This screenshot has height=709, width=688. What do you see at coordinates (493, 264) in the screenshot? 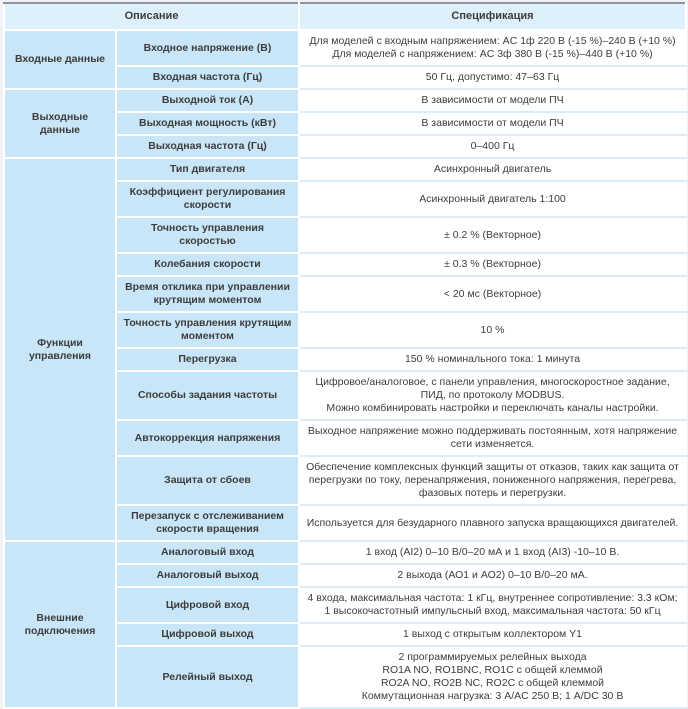
I see `spec-cell: ± 0.3 % (Векторное)` at bounding box center [493, 264].